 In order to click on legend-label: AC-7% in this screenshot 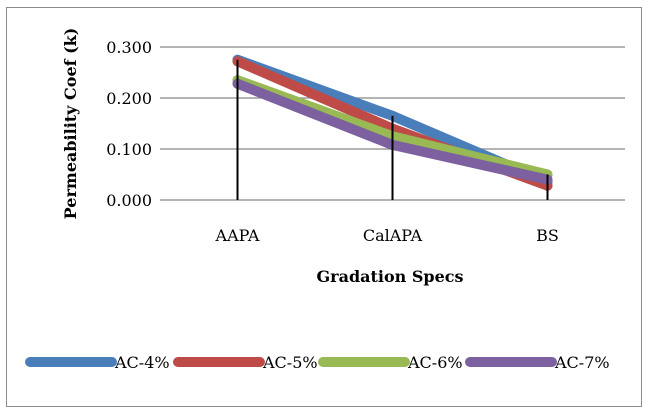, I will do `click(582, 362)`.